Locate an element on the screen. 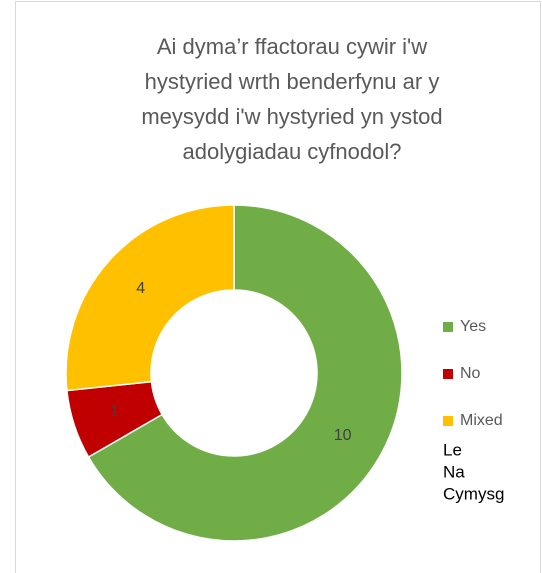 The height and width of the screenshot is (573, 542). chart-title: Ai dyma’r ffactorau cywir i'w is located at coordinates (292, 46).